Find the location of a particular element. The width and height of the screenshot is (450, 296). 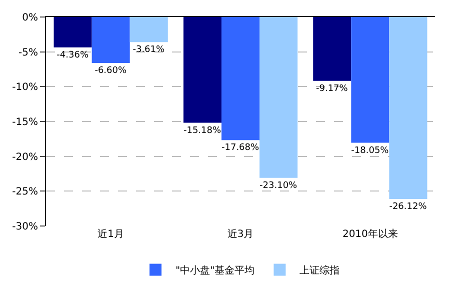

x-tick-label: 近3月 is located at coordinates (240, 234).